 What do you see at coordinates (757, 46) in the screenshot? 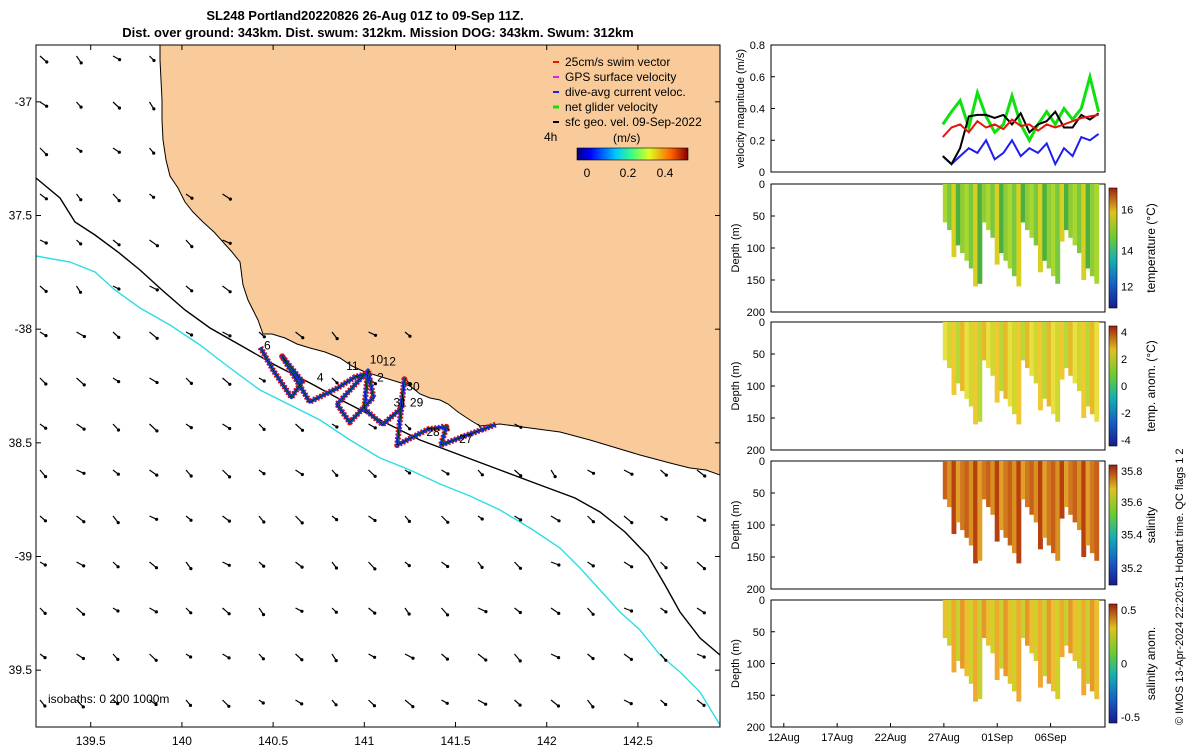
I see `velocity-y-tick: 0.8` at bounding box center [757, 46].